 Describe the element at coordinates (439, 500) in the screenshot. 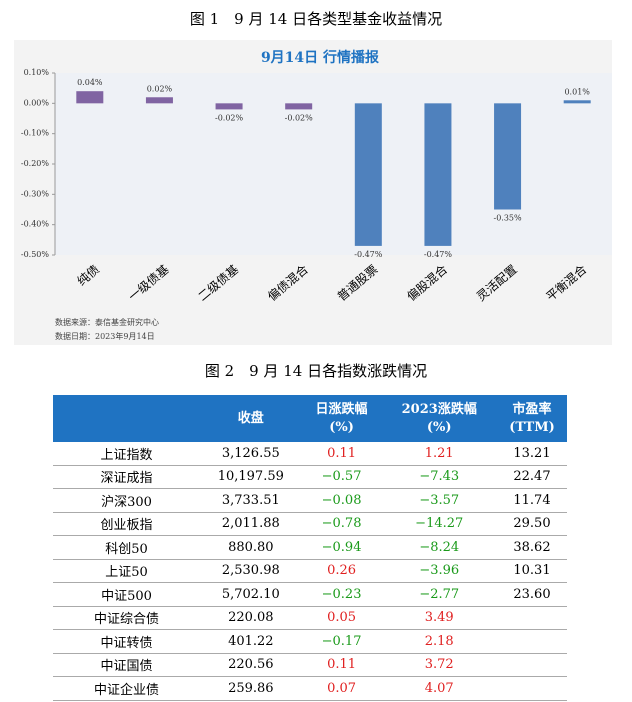

I see `table-cell: −3.57` at that location.